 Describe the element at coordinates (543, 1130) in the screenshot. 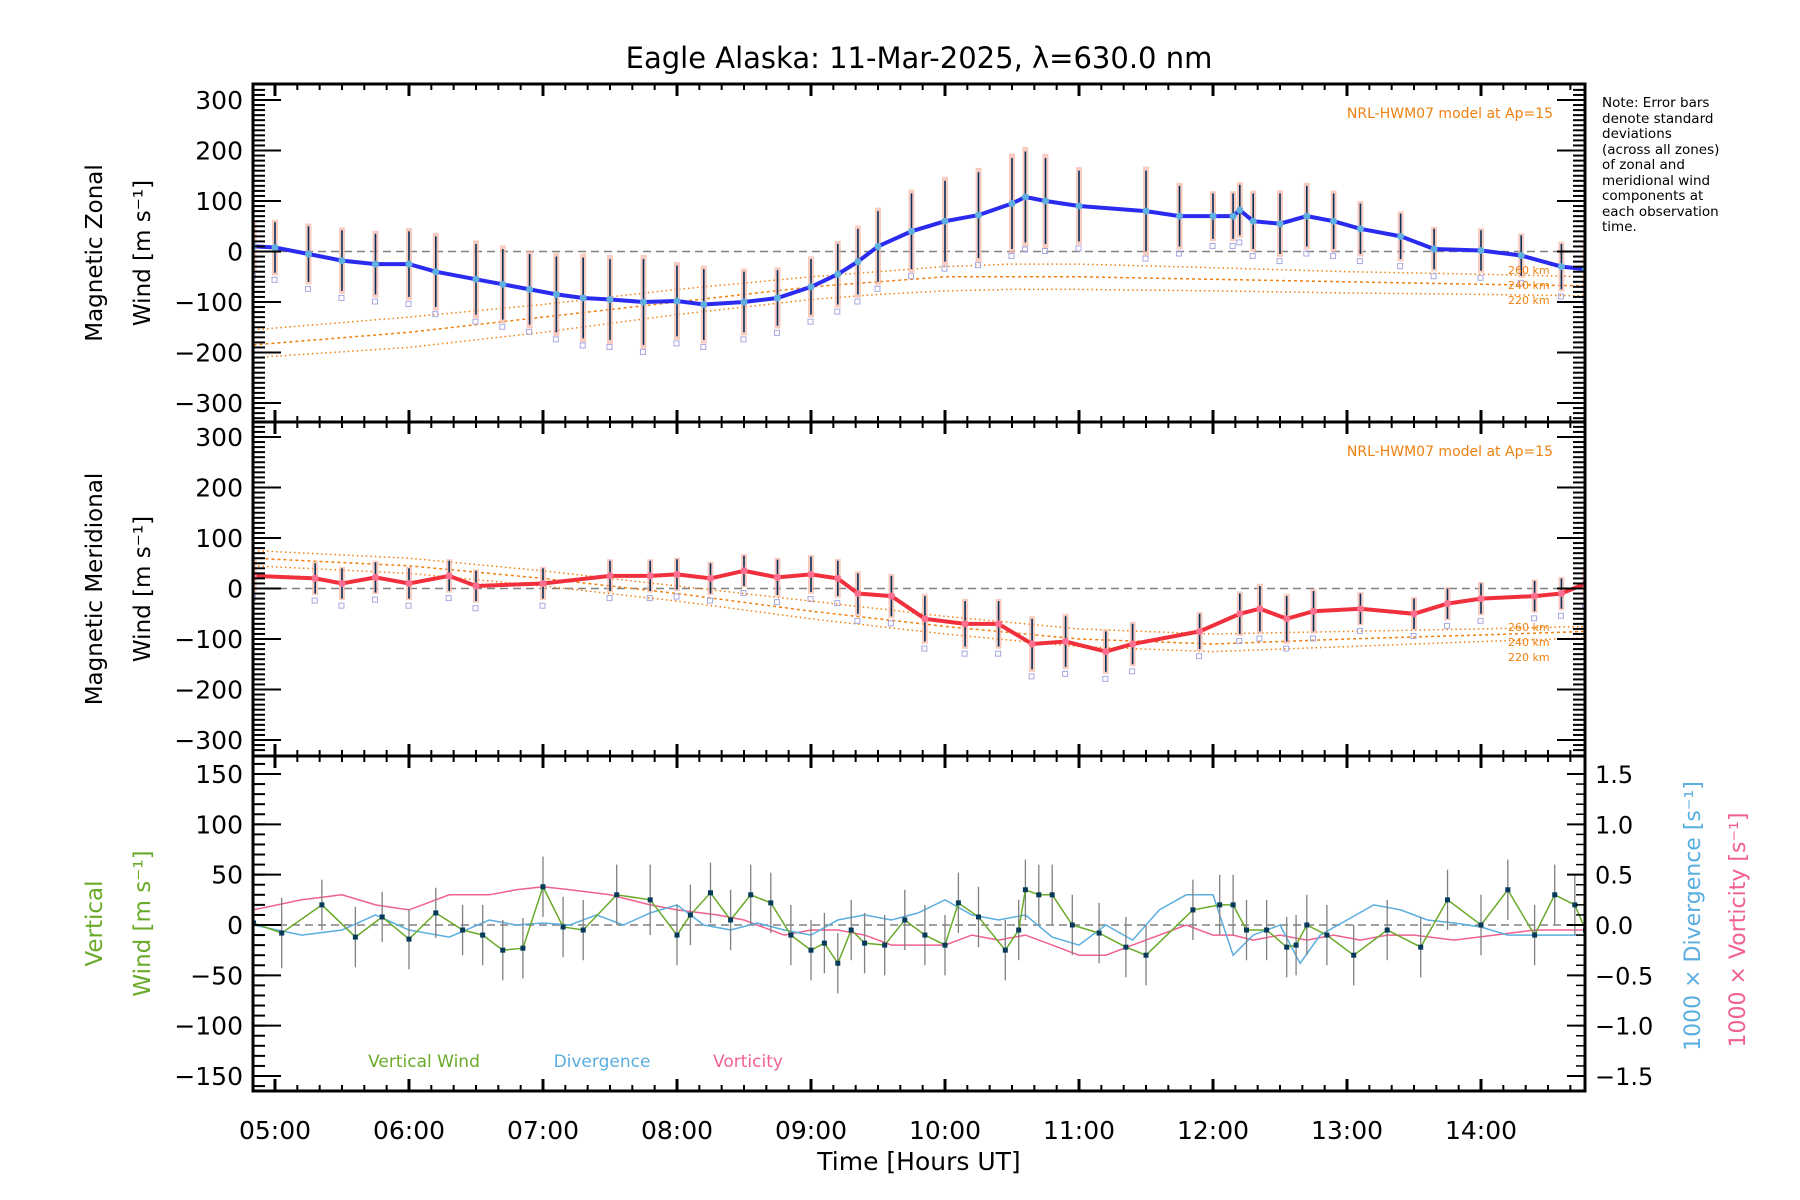

I see `x-tick-label: 07:00` at that location.